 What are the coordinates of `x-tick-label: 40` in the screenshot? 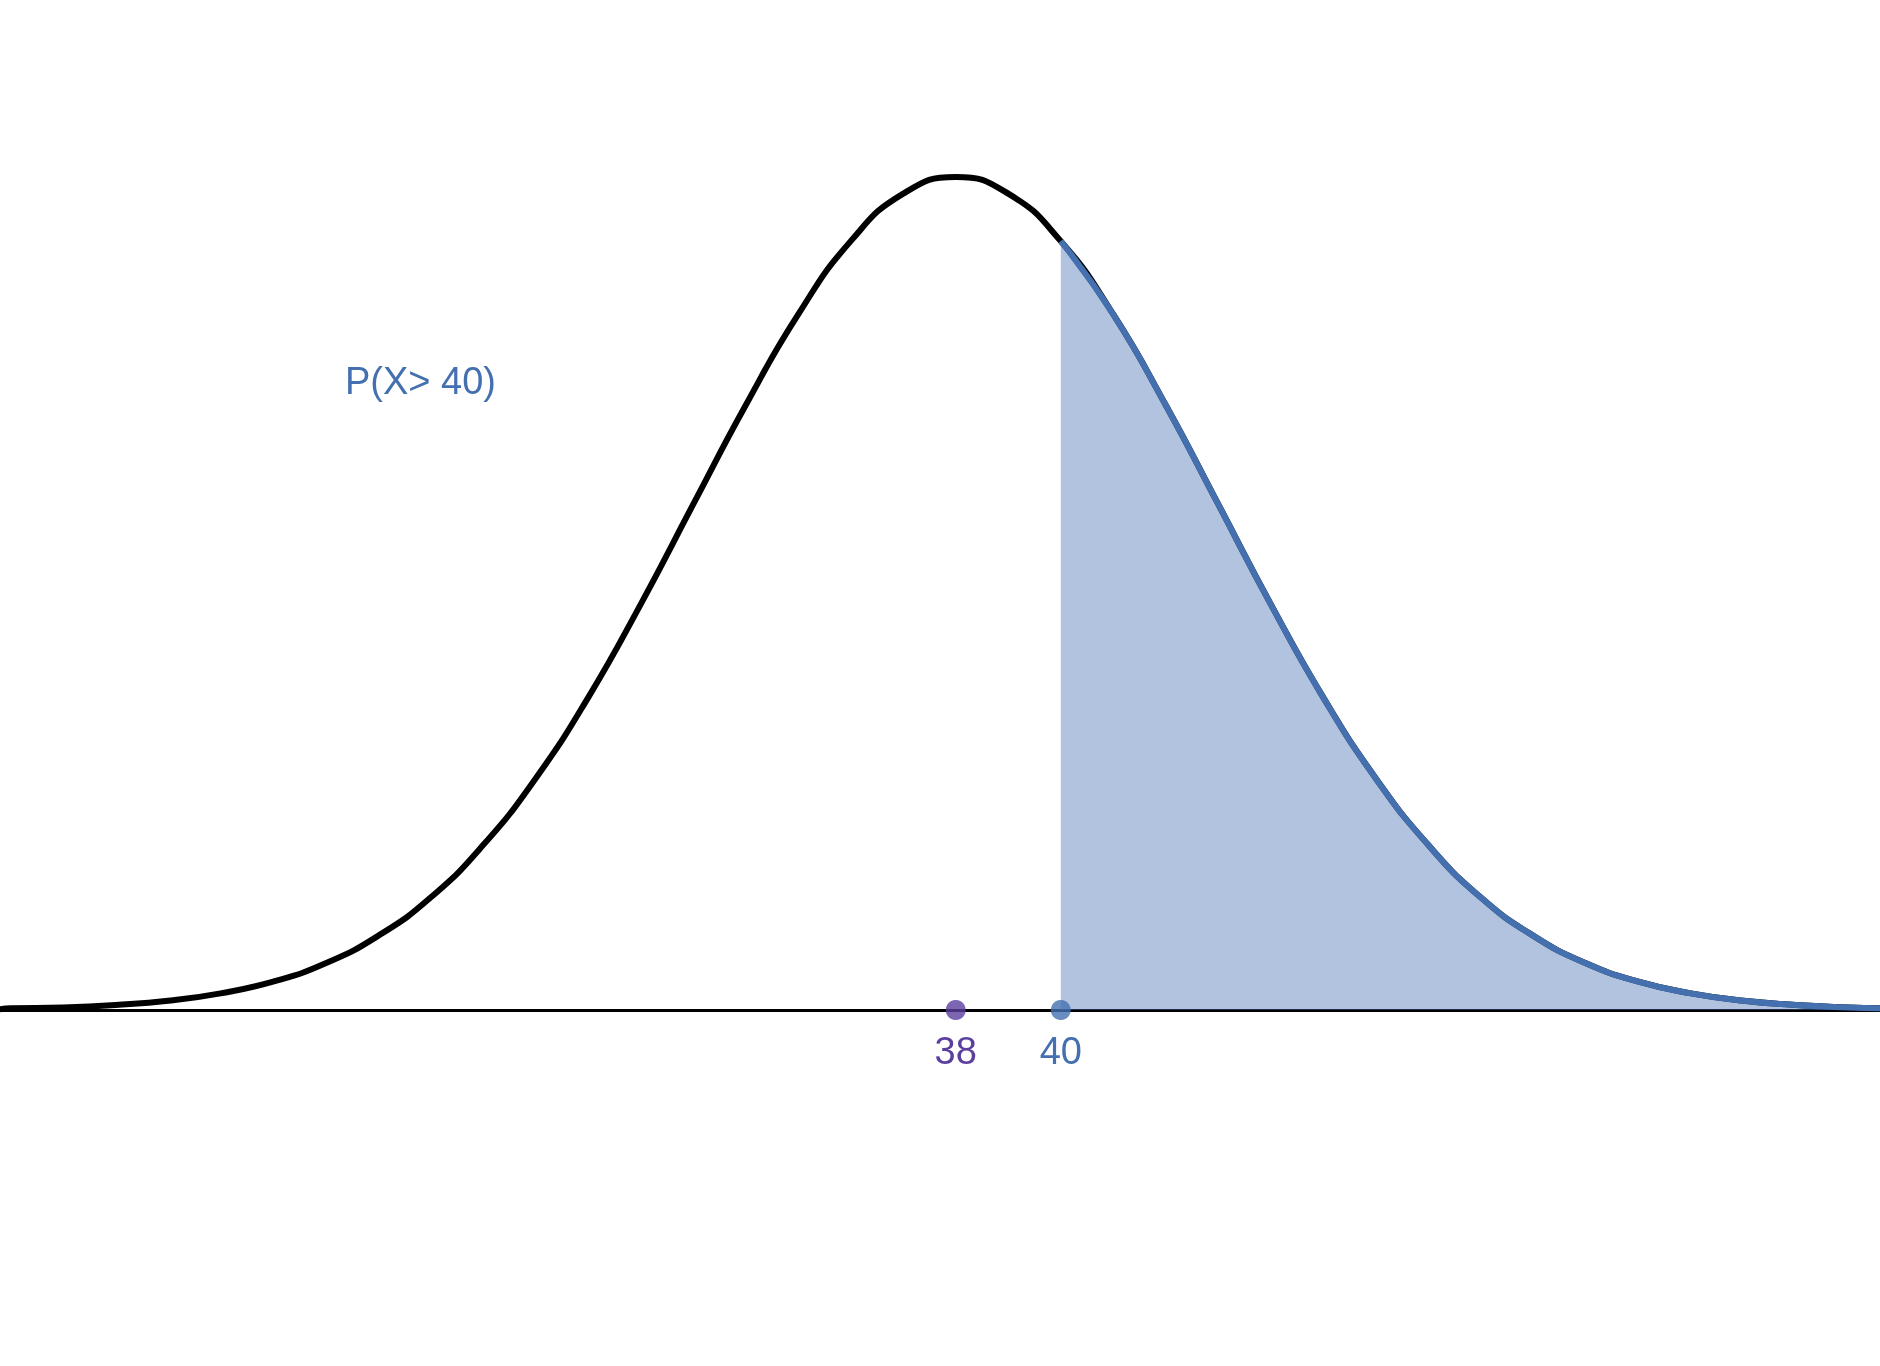 It's located at (1060, 1051).